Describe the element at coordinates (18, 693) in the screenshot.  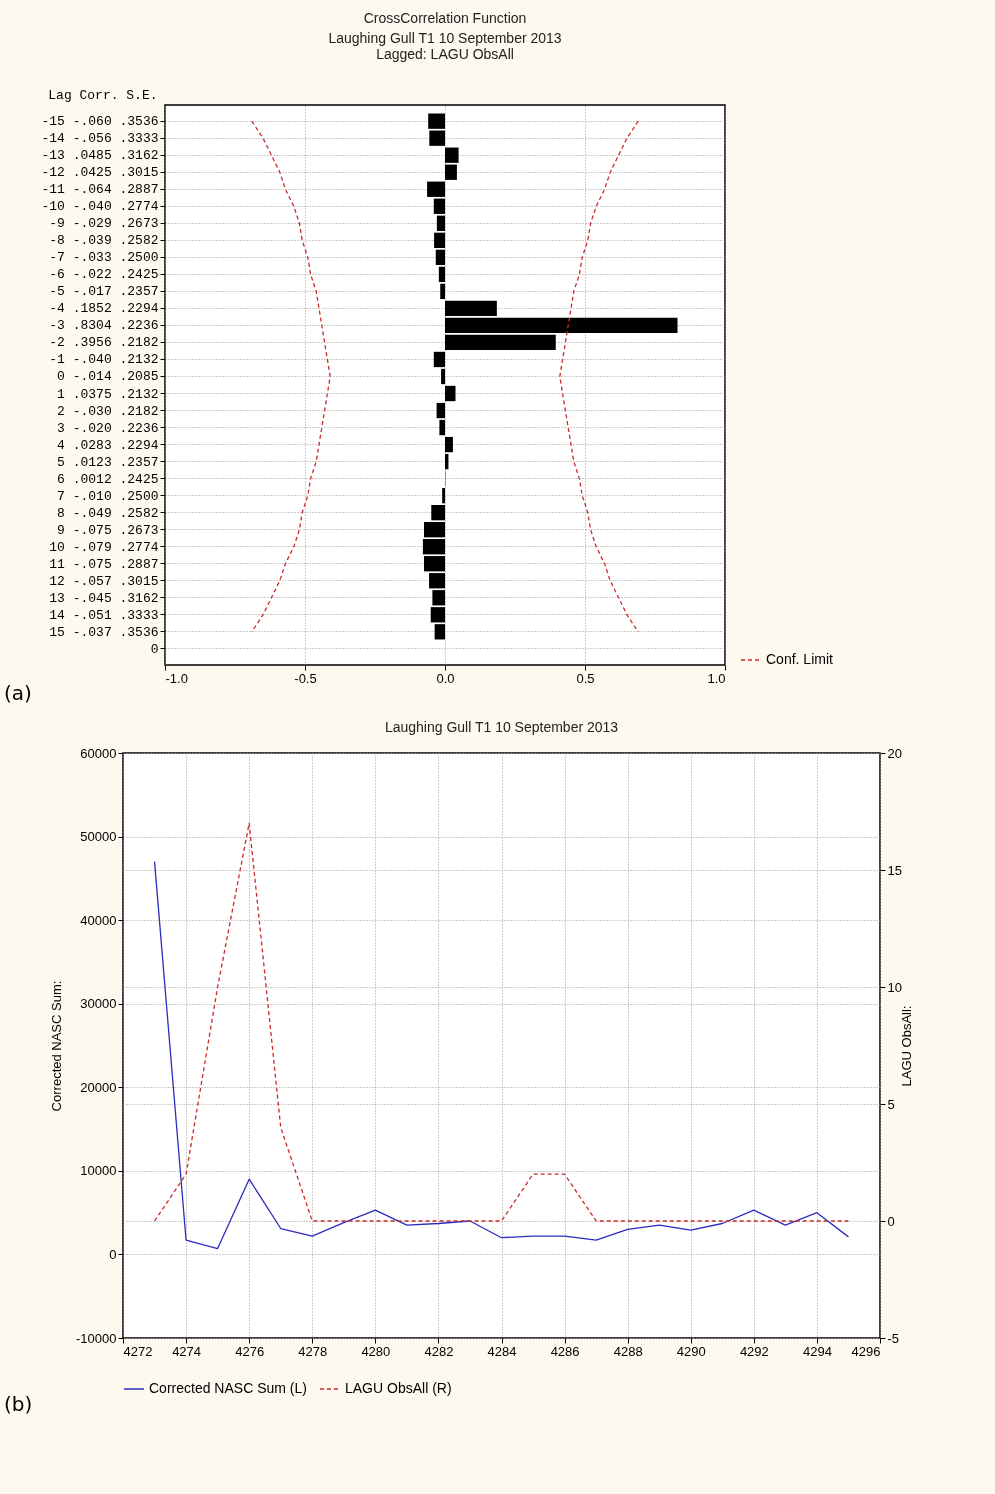
I see `text: (a)` at that location.